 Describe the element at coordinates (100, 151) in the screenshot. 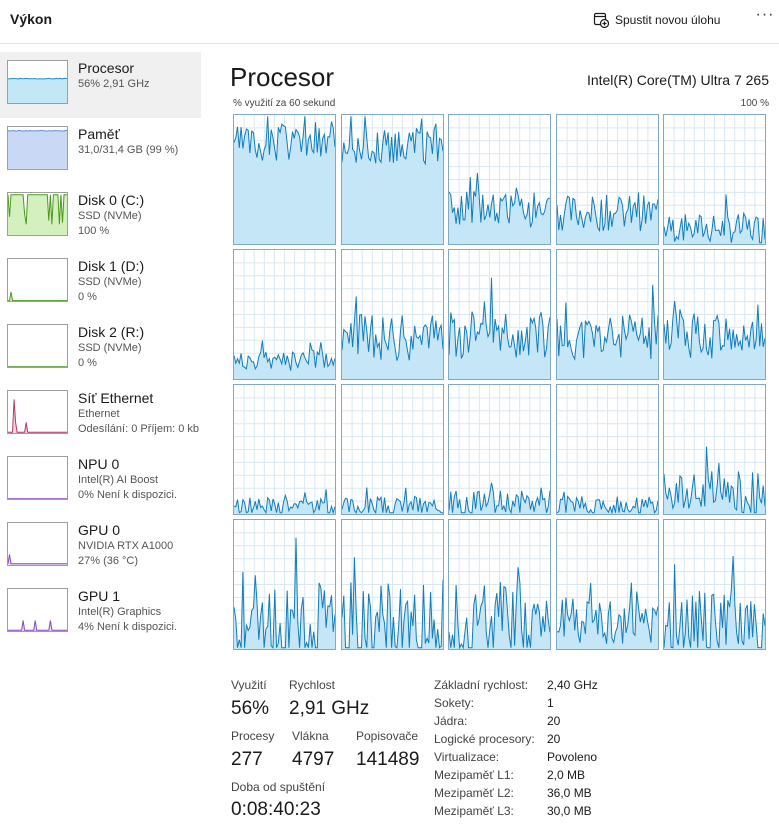

I see `sidebar-item-memory: Paměť 31,0/31,4 GB (99 %)` at that location.